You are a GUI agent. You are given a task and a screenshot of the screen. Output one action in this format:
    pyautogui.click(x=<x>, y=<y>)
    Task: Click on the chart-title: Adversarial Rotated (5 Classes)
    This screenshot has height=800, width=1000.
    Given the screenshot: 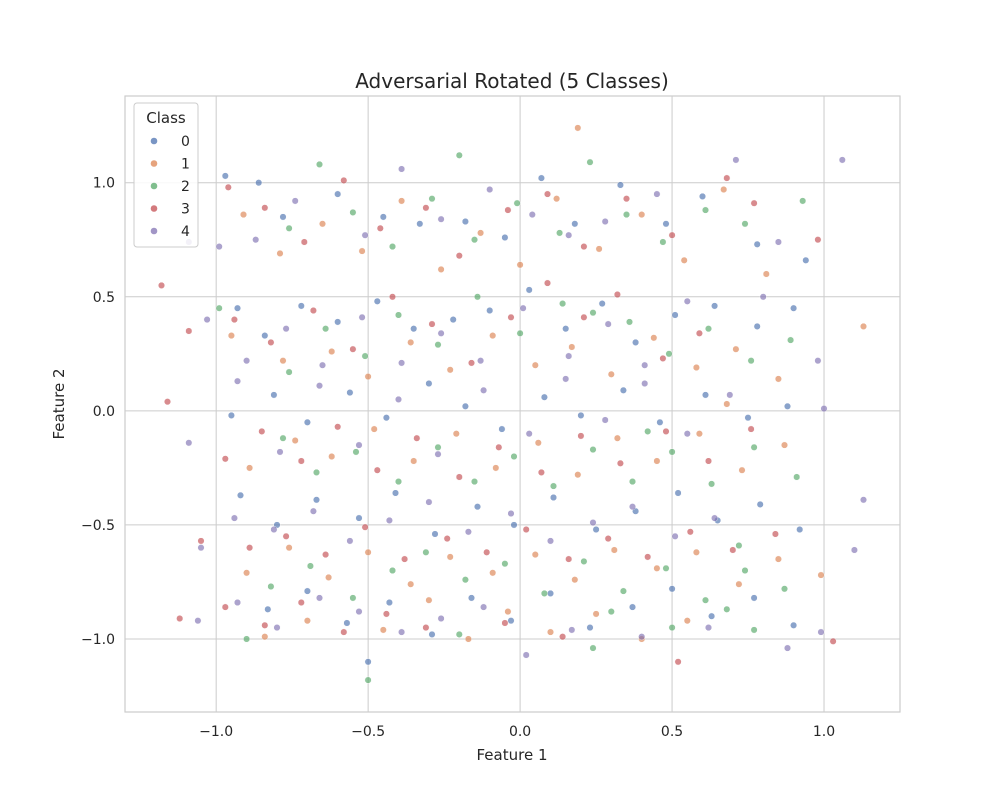 What is the action you would take?
    pyautogui.click(x=512, y=81)
    